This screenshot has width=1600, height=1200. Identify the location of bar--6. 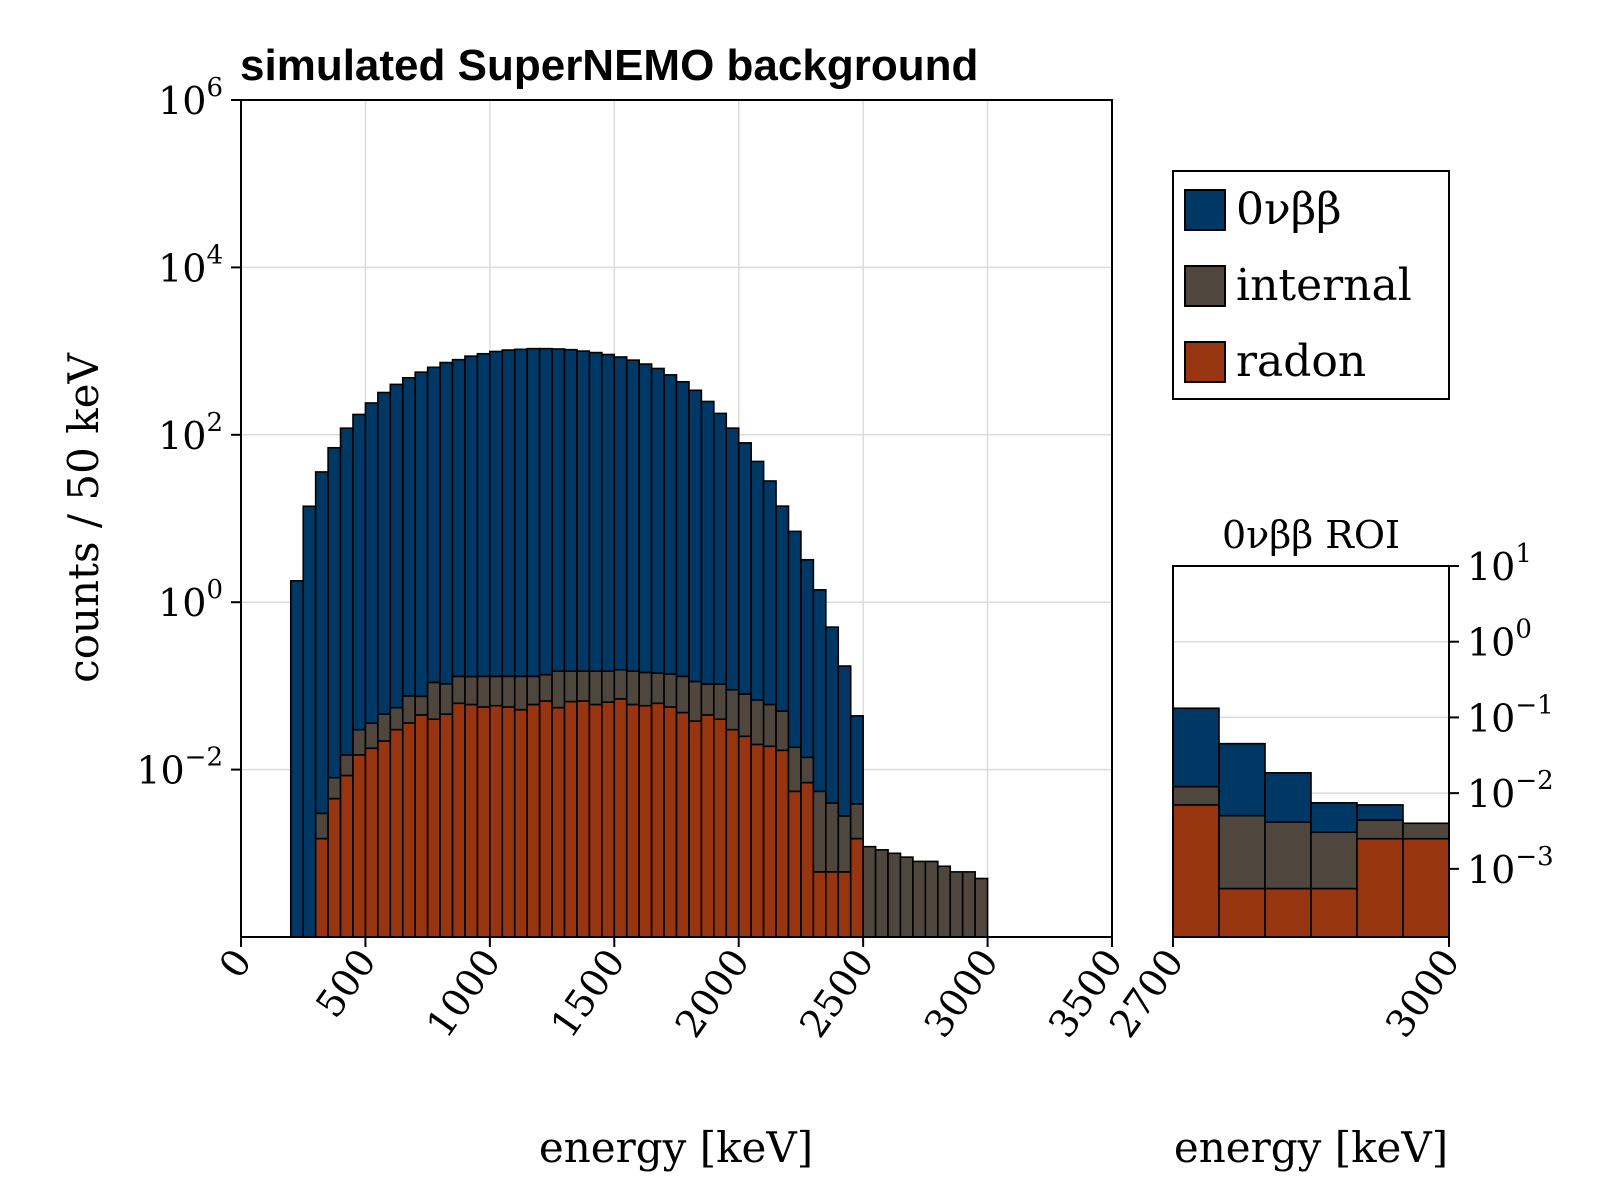
(371, 563).